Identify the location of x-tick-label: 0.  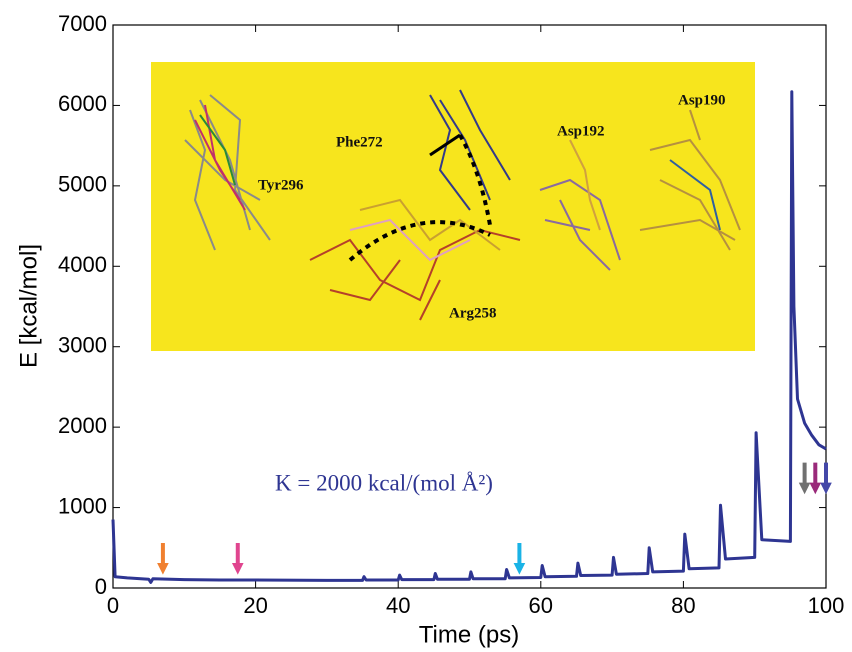
(113, 605).